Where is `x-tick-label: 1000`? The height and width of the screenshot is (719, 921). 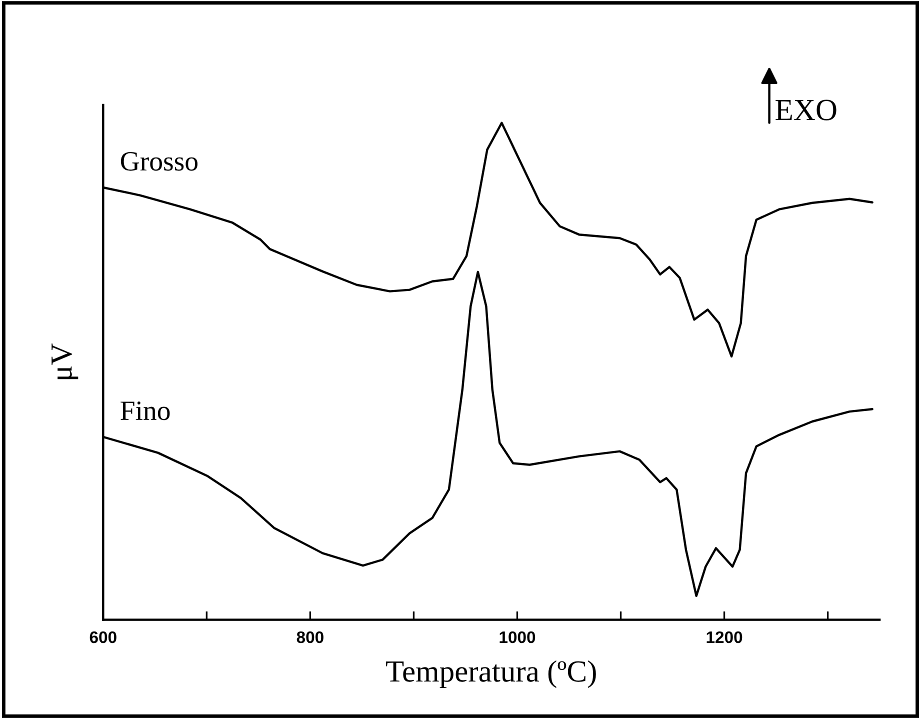
x-tick-label: 1000 is located at coordinates (518, 637).